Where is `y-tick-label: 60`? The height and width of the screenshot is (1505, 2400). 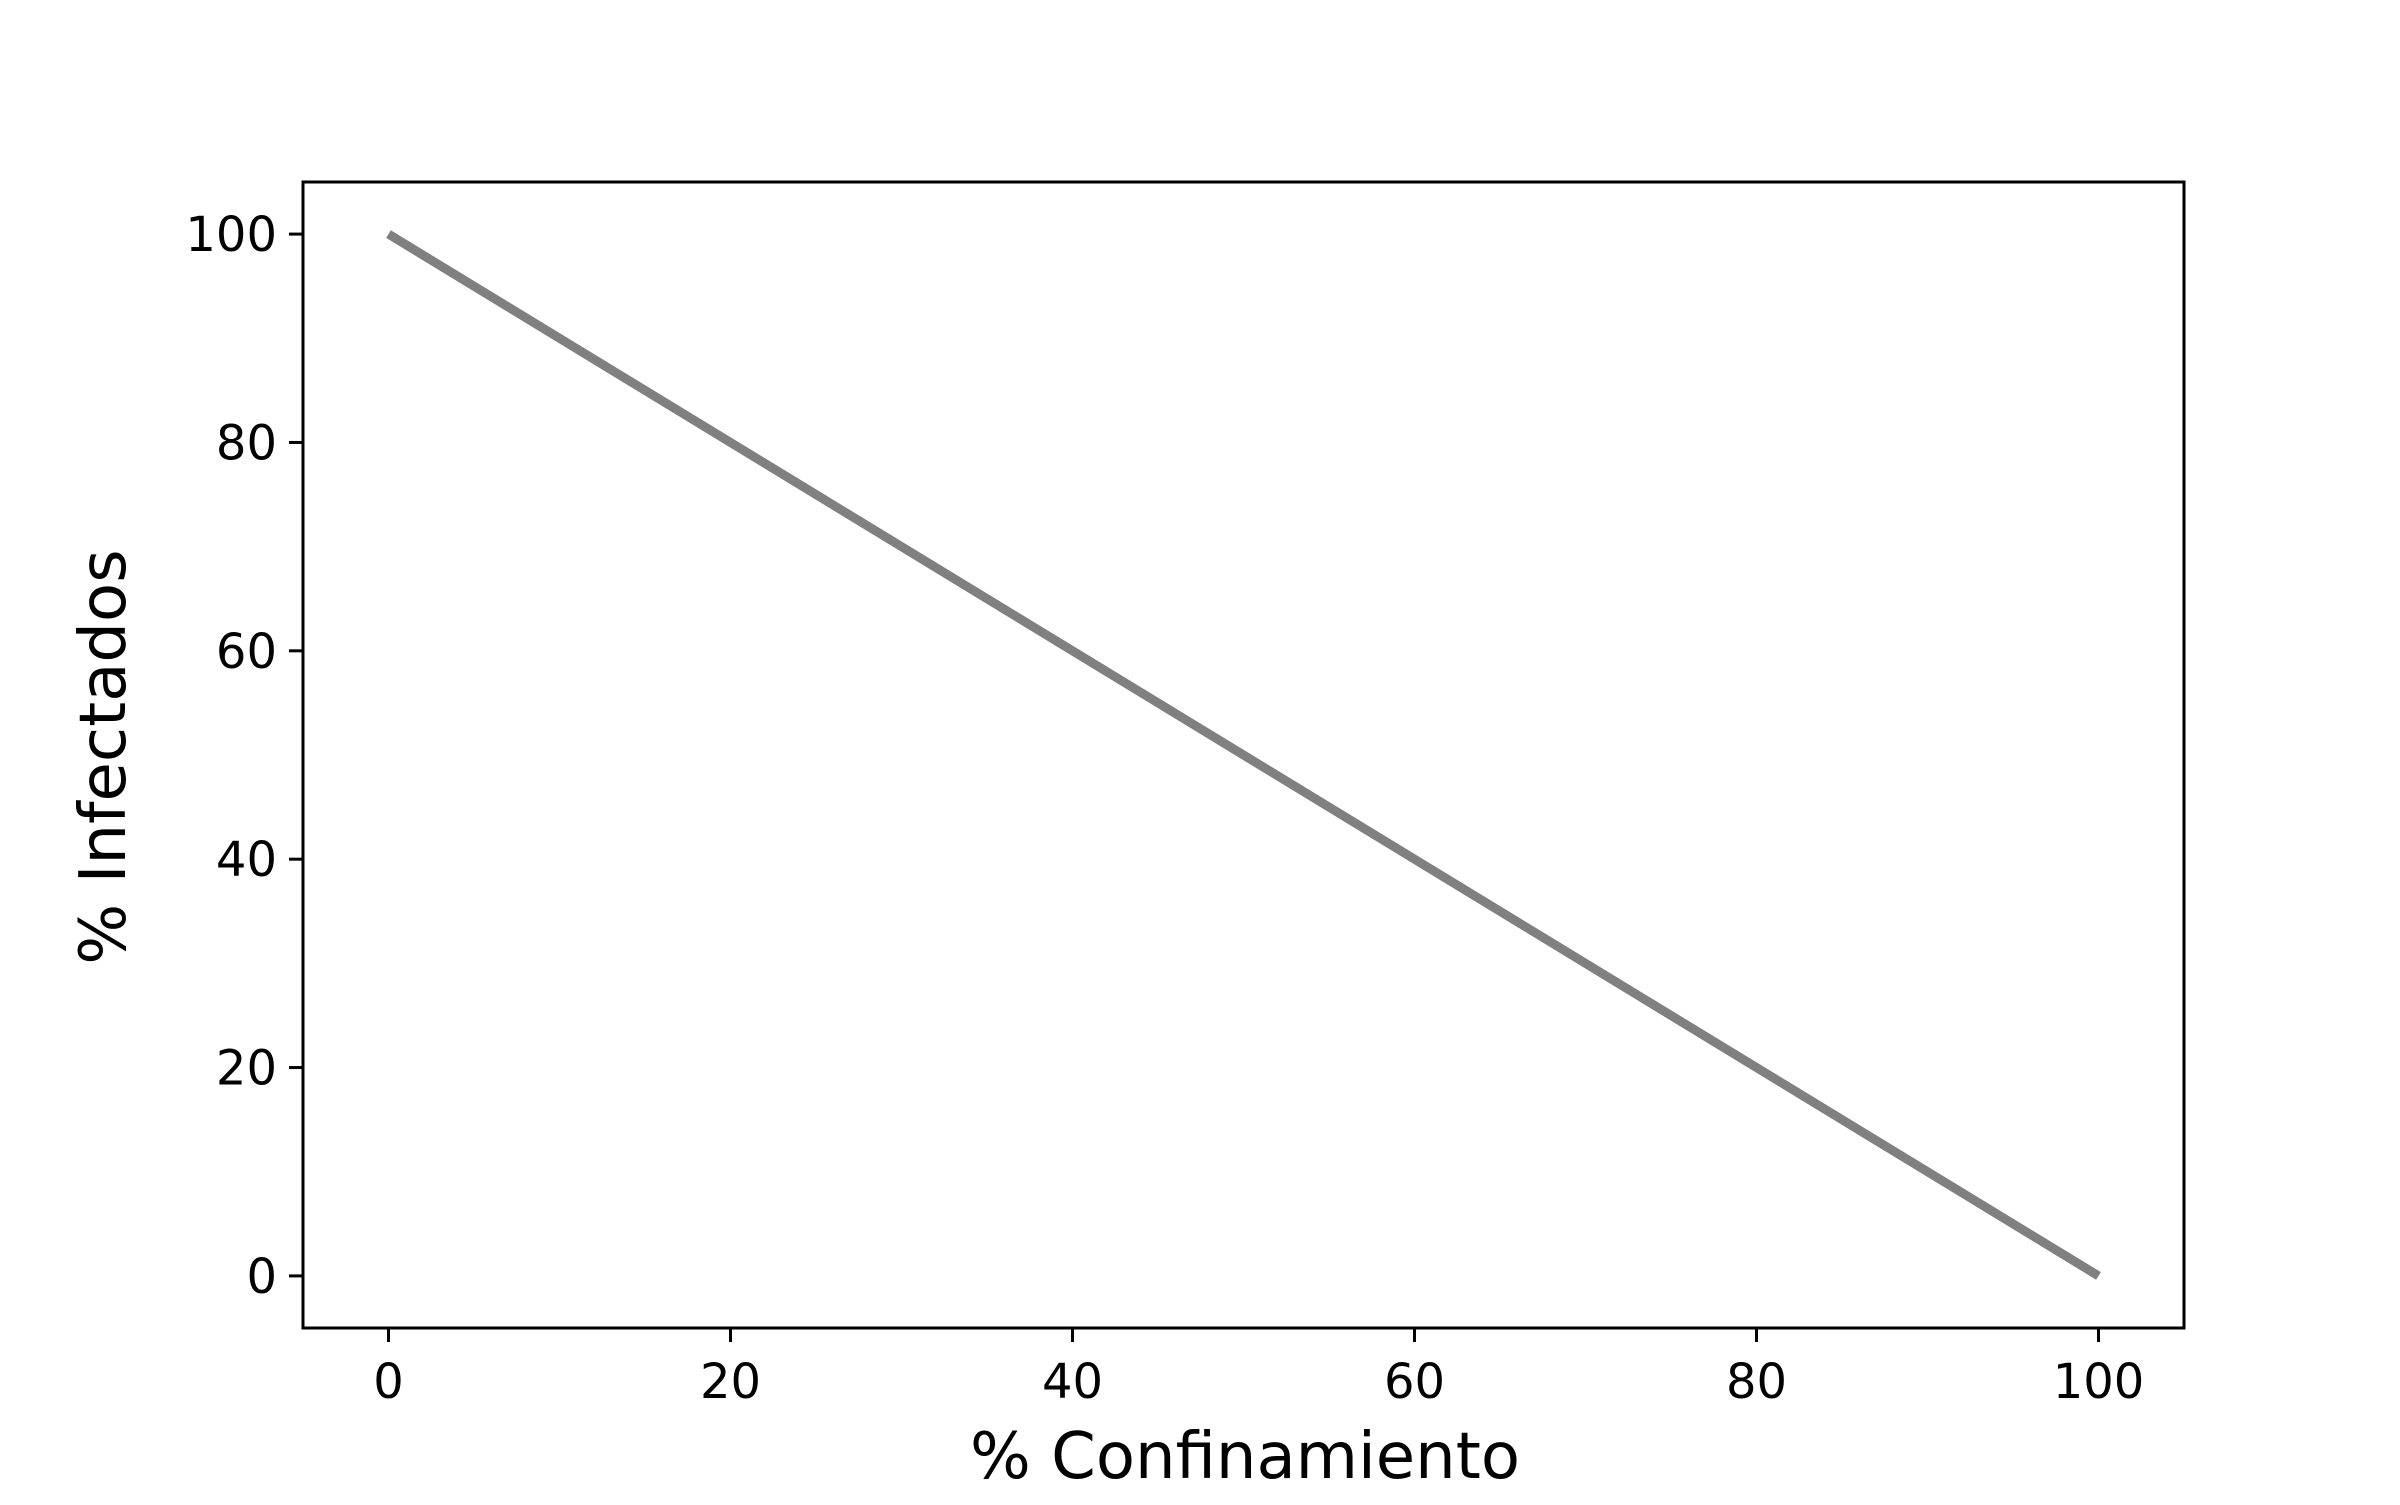
y-tick-label: 60 is located at coordinates (246, 652).